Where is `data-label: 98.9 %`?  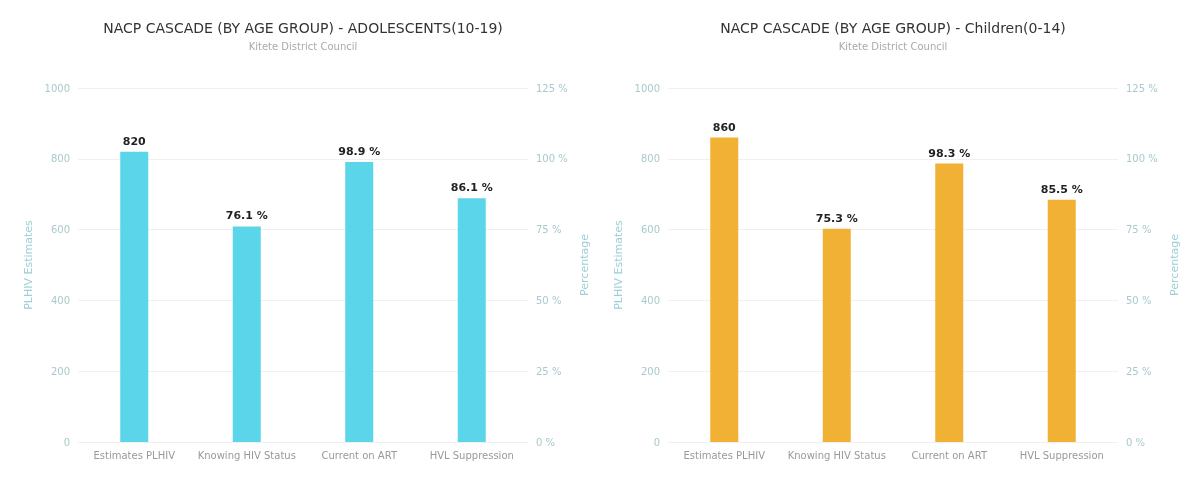 data-label: 98.9 % is located at coordinates (359, 151).